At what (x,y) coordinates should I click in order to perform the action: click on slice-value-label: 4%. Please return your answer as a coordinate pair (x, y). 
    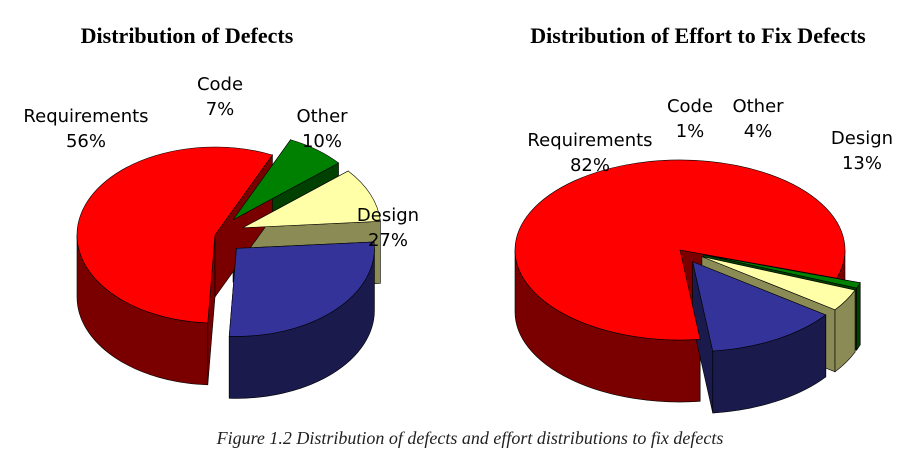
    Looking at the image, I should click on (758, 131).